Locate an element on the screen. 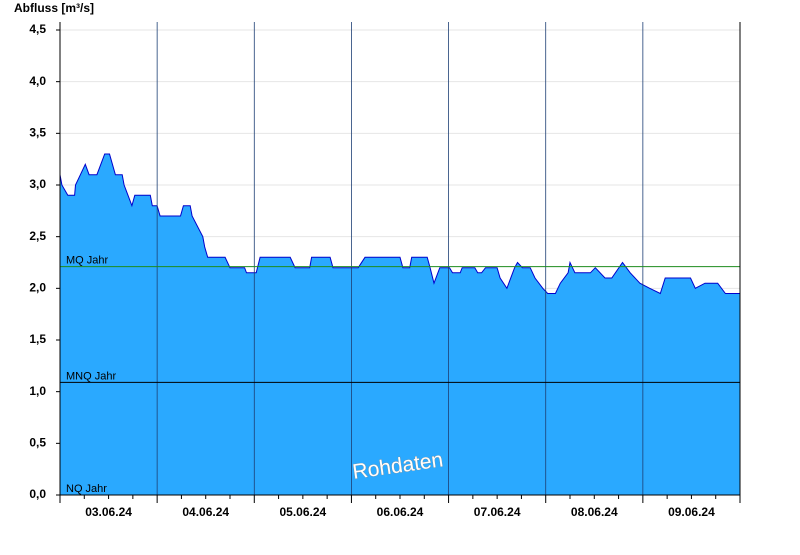 This screenshot has height=555, width=800. x-tick-label: 06.06.24 is located at coordinates (400, 512).